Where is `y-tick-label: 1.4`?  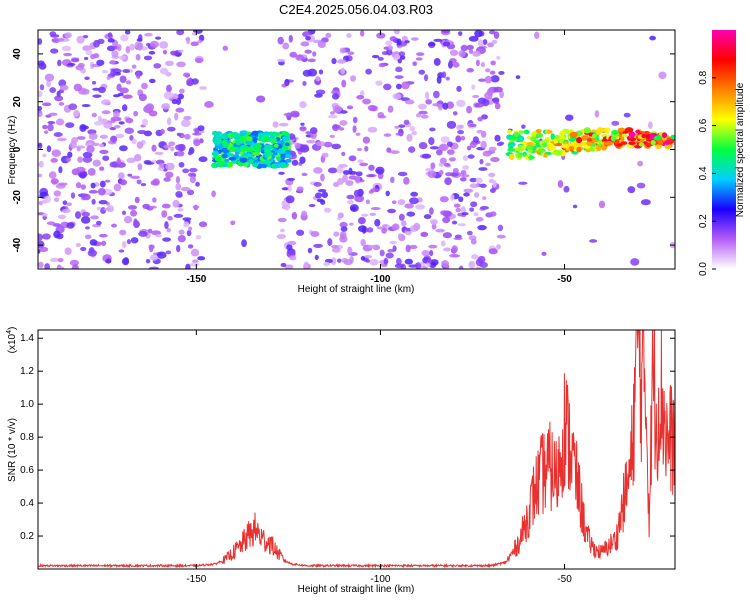 y-tick-label: 1.4 is located at coordinates (27, 338).